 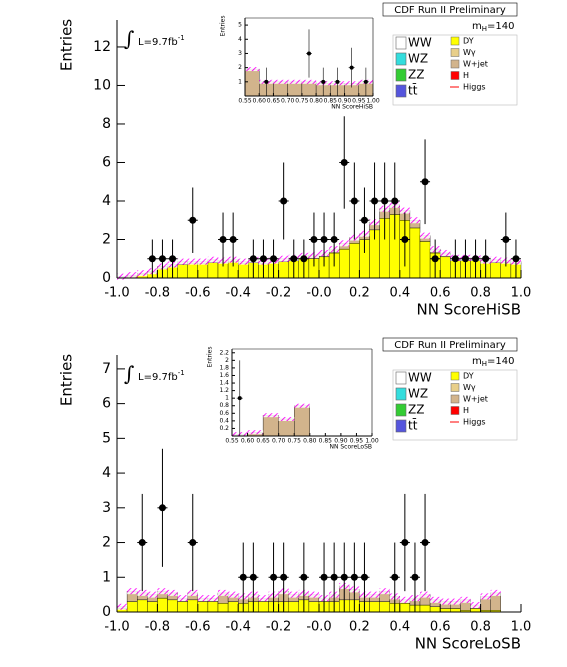 What do you see at coordinates (413, 90) in the screenshot?
I see `legend-label: tt̄` at bounding box center [413, 90].